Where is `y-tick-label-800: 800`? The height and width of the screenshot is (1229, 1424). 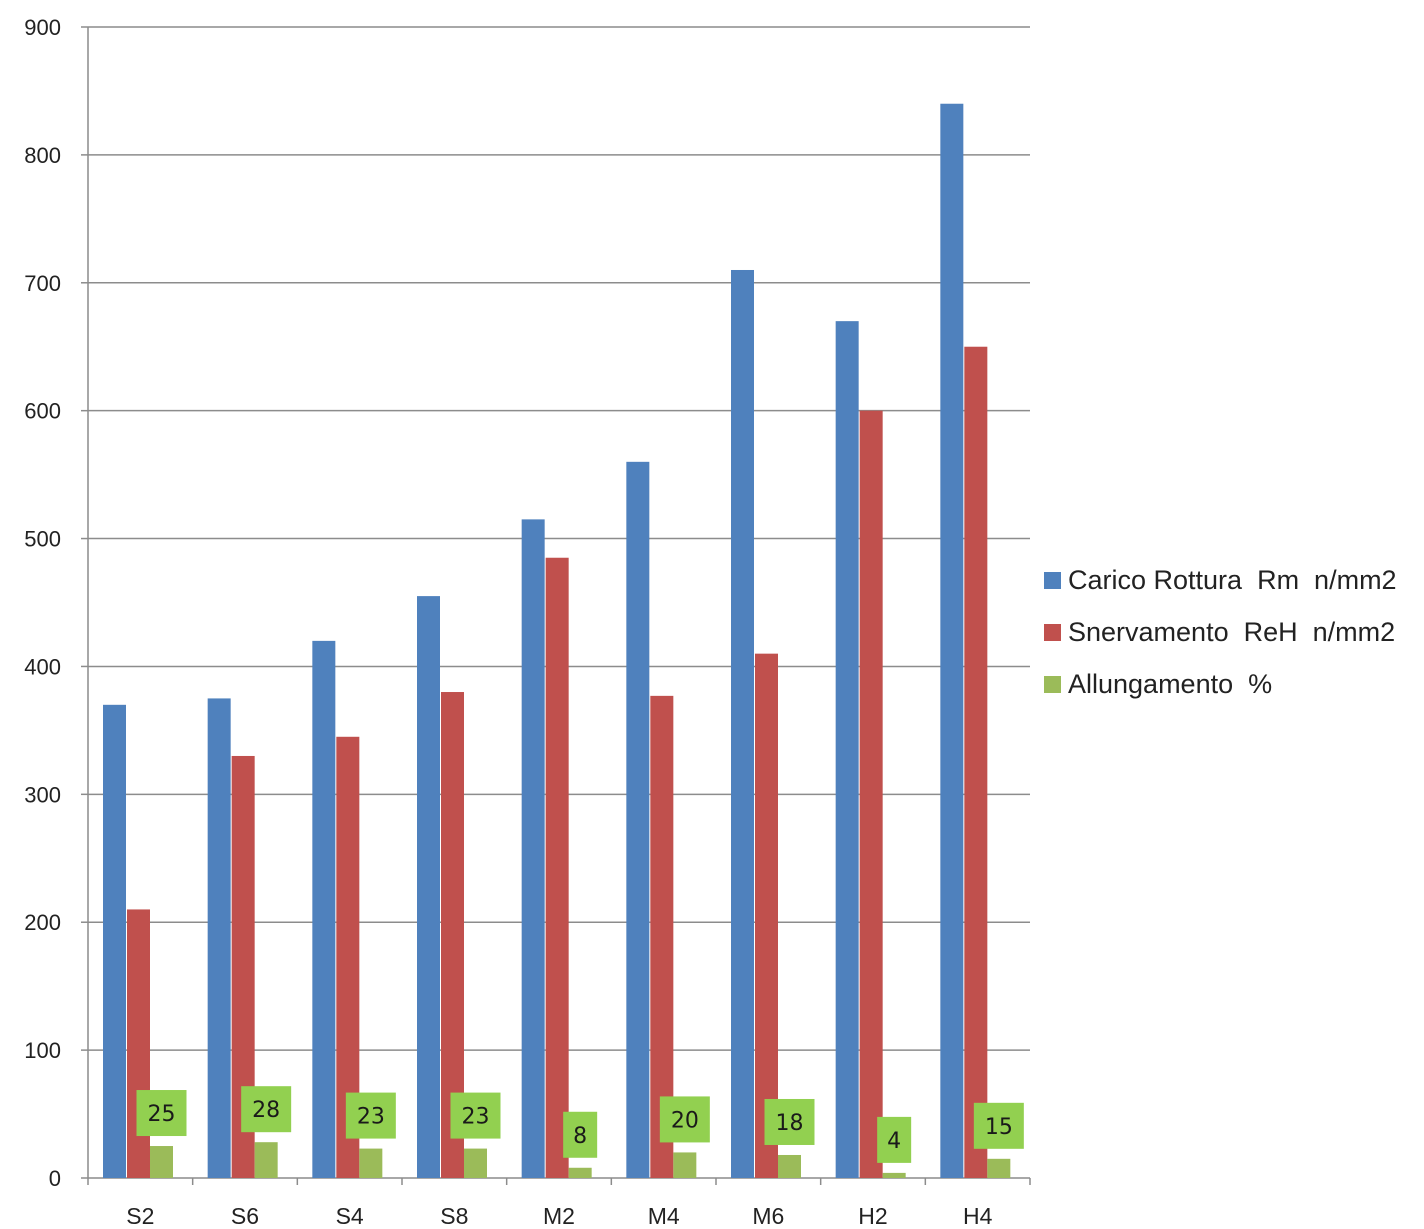 y-tick-label-800: 800 is located at coordinates (42, 155).